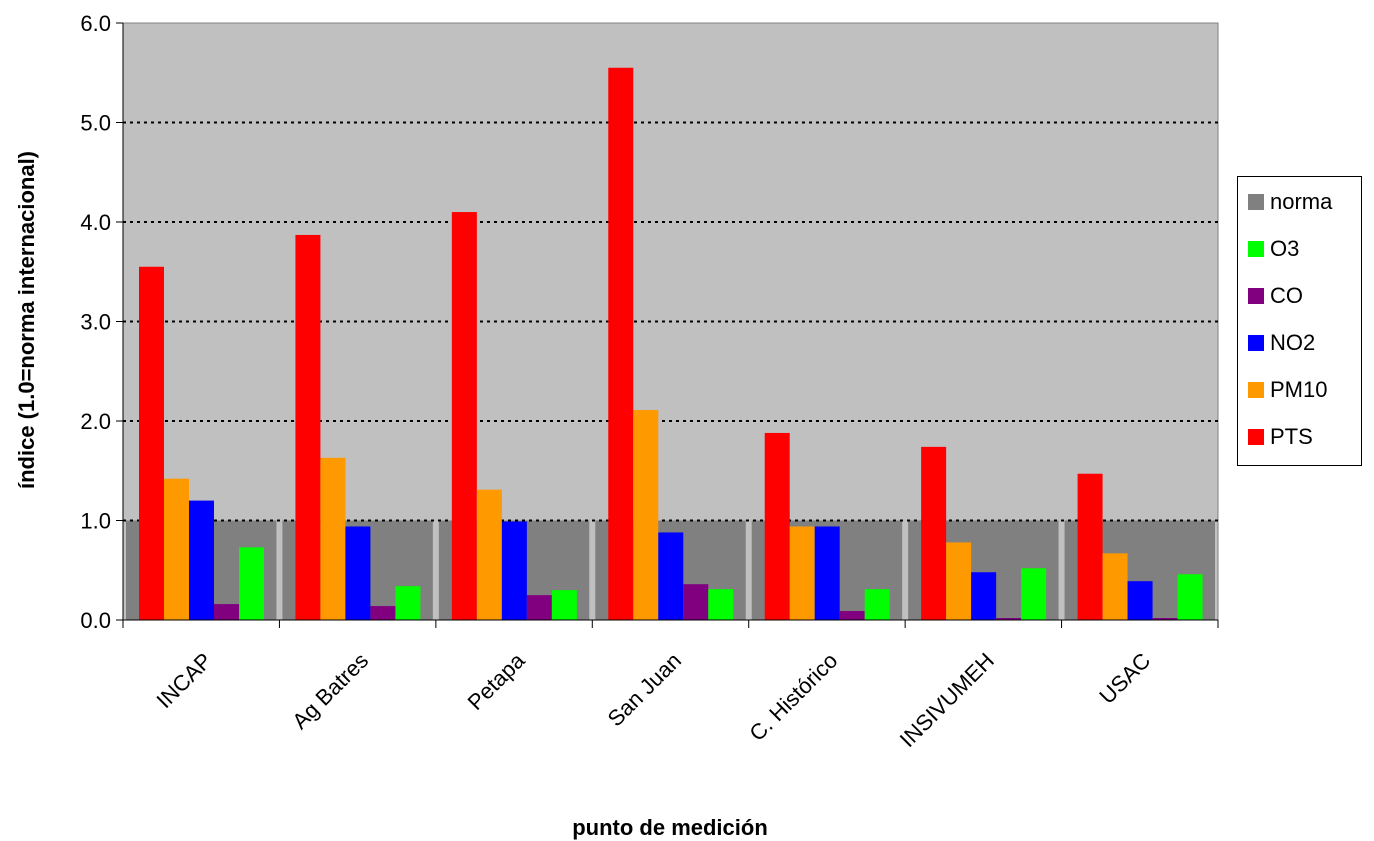  I want to click on y-tick-label: 4.0, so click(95, 222).